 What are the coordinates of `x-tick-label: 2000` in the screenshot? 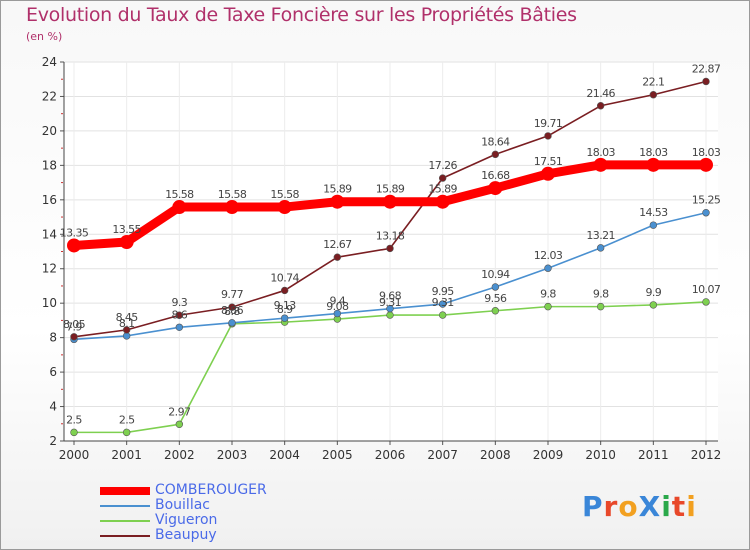 It's located at (74, 455).